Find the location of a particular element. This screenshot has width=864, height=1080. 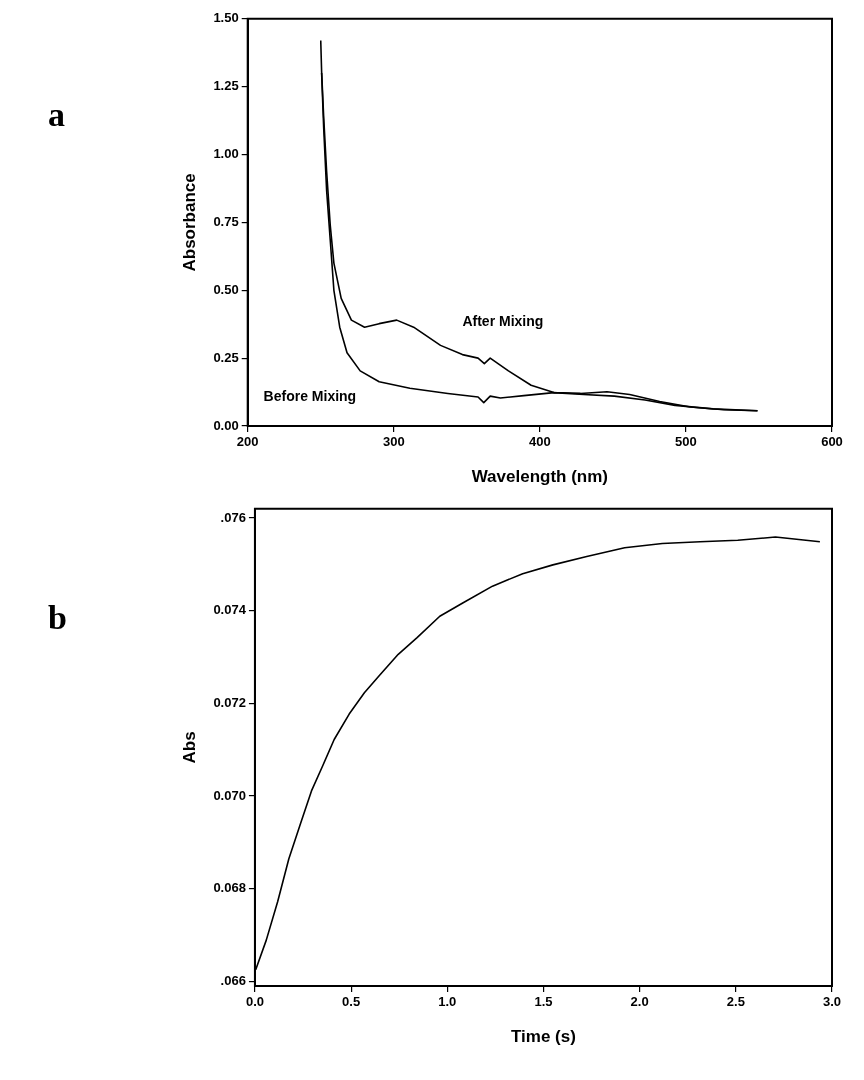

y-tick-label: 0.00 is located at coordinates (226, 425).